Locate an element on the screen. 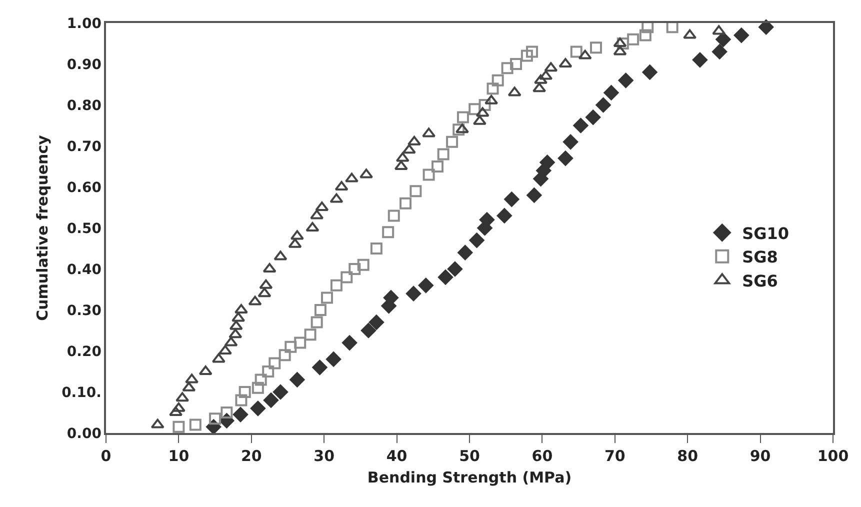 The height and width of the screenshot is (507, 861). y-tick-label: 0.90 is located at coordinates (84, 64).